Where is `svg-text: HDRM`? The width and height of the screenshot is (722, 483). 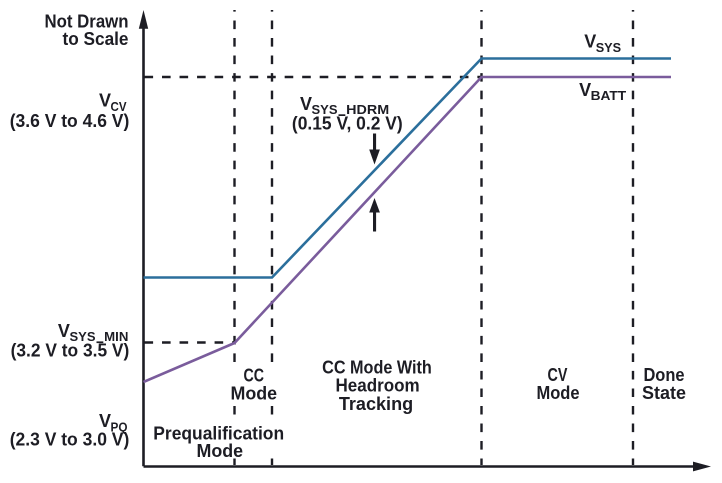
svg-text: HDRM is located at coordinates (367, 109).